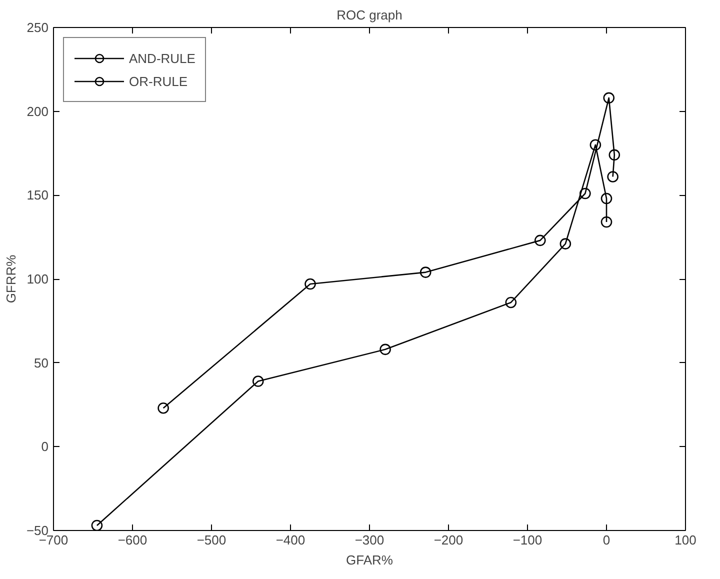 This screenshot has height=579, width=720. What do you see at coordinates (45, 446) in the screenshot?
I see `y-tick-label: 0` at bounding box center [45, 446].